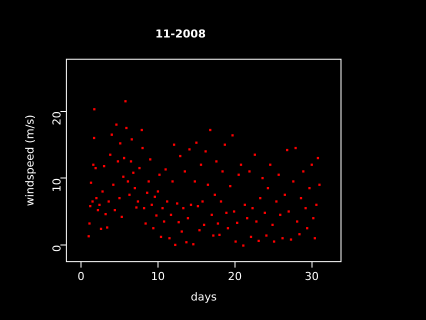  I want to click on y-axis-title: windspeed (m/s), so click(29, 160).